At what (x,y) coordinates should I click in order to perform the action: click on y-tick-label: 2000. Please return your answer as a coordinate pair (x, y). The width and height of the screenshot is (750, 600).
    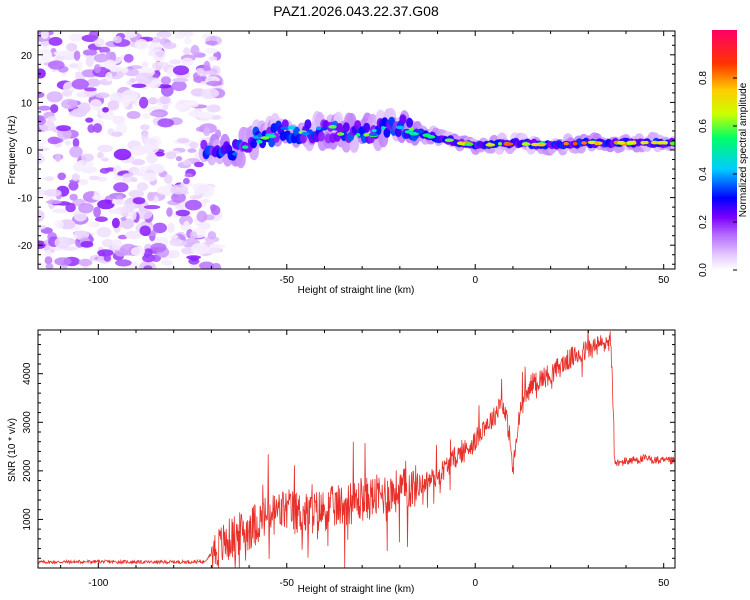
    Looking at the image, I should click on (27, 470).